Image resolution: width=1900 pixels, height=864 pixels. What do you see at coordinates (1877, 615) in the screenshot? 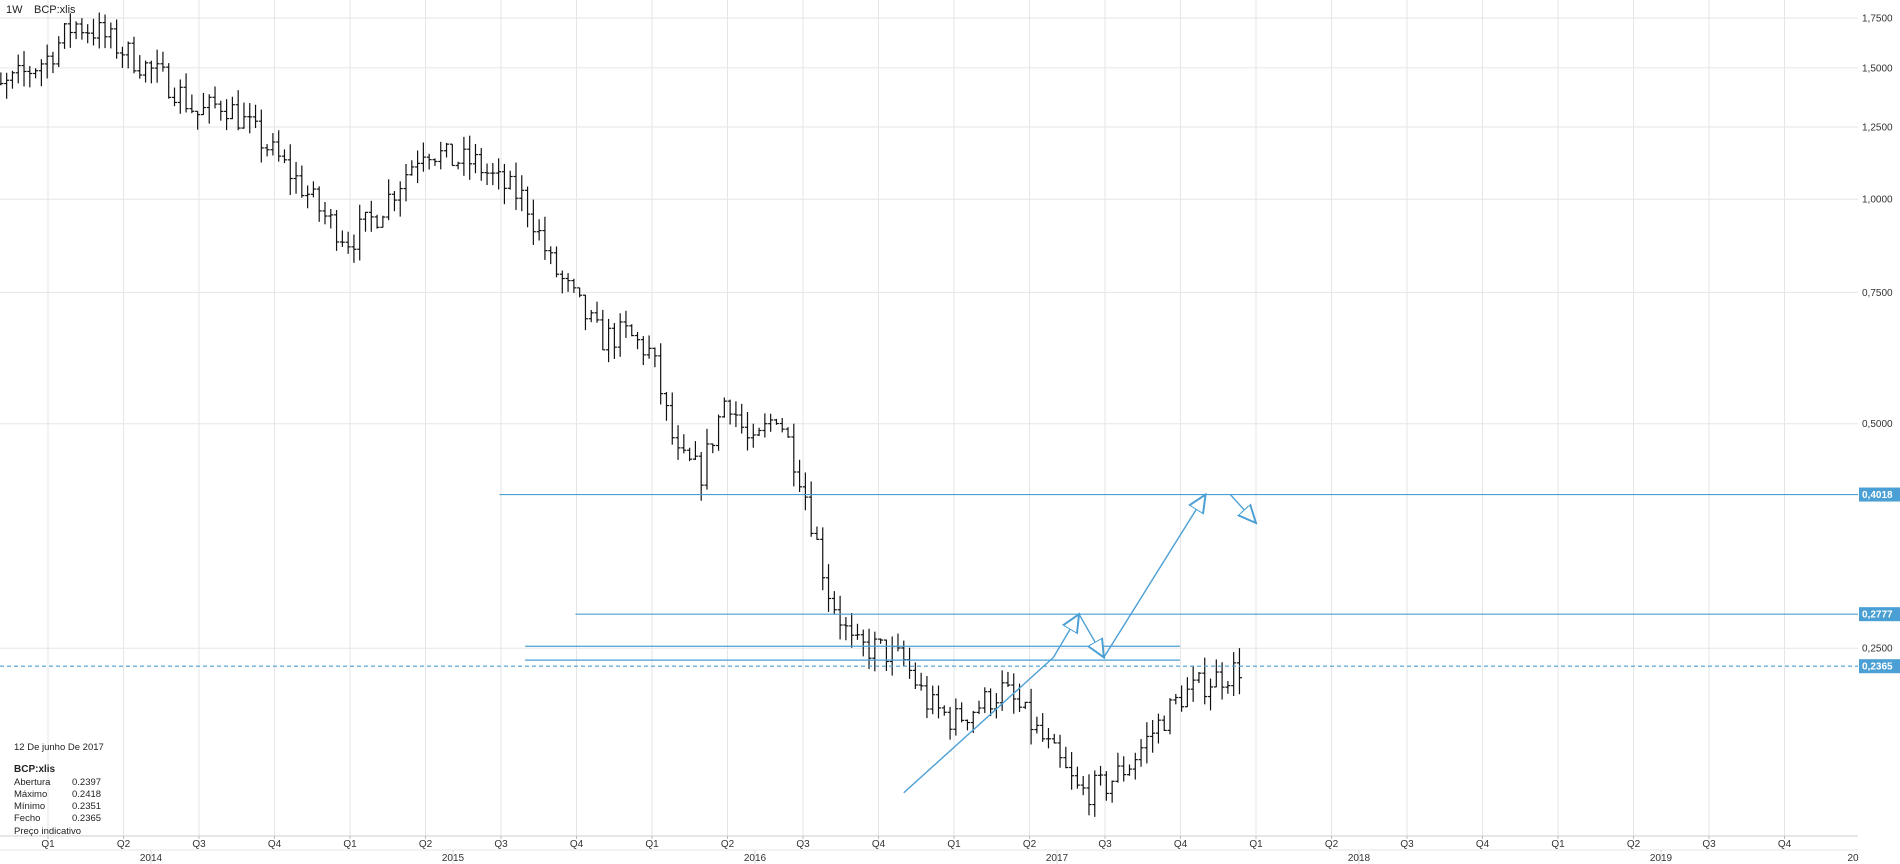
I see `level-label: 0,2777` at bounding box center [1877, 615].